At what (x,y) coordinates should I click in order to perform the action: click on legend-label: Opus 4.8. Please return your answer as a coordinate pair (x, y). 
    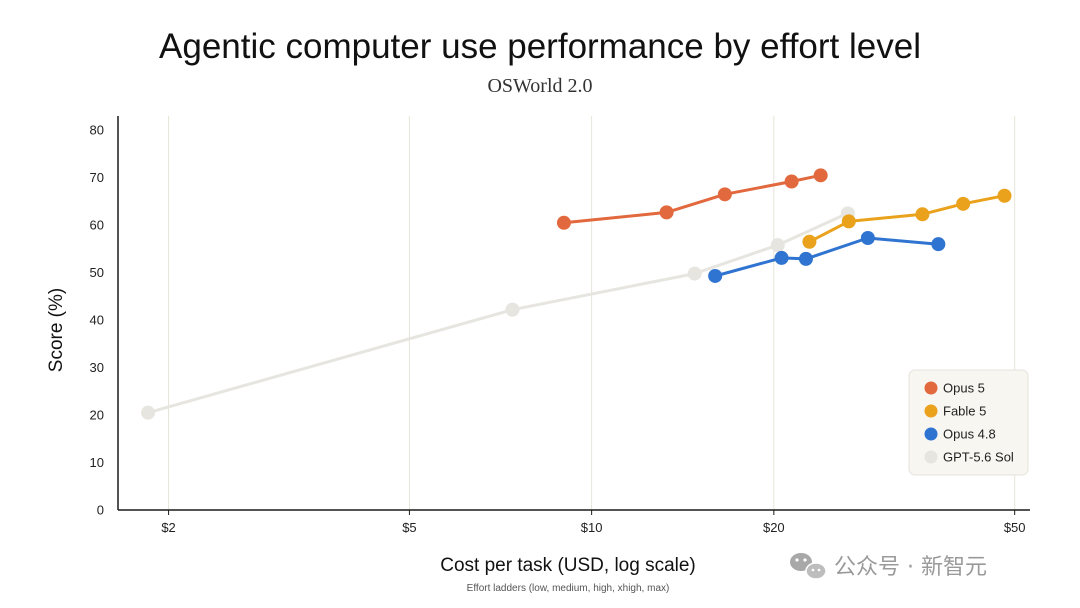
    Looking at the image, I should click on (969, 434).